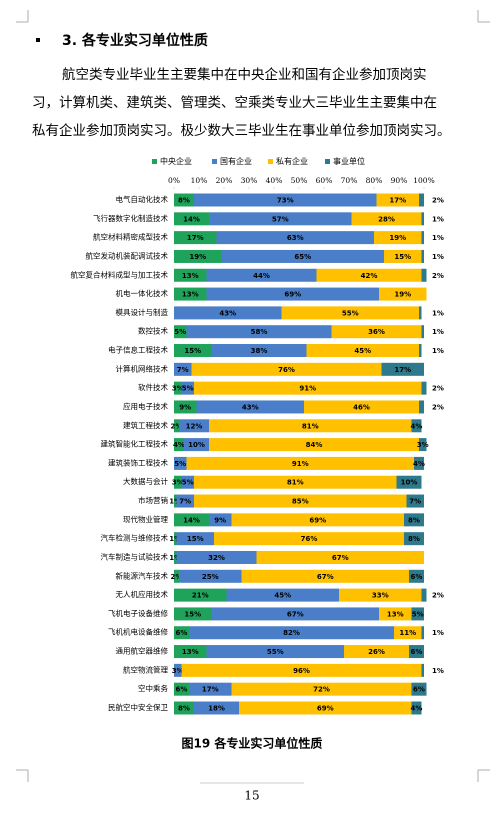  I want to click on value-label: 14%, so click(191, 219).